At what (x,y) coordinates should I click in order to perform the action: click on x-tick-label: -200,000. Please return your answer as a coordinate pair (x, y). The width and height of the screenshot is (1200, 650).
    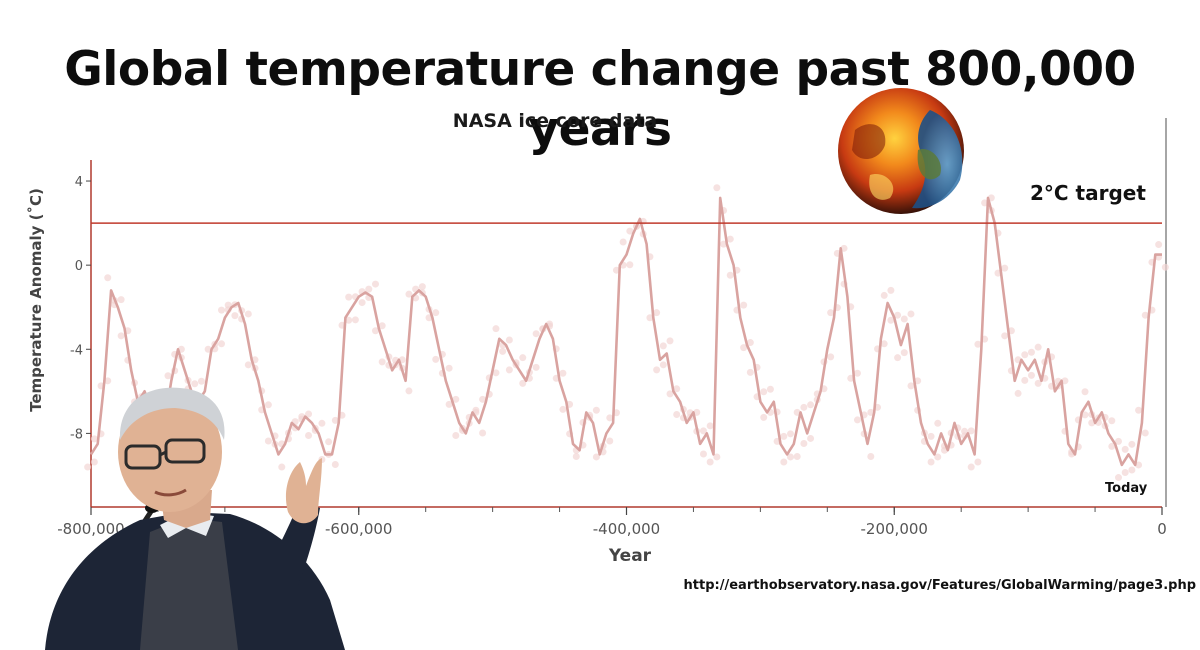
    Looking at the image, I should click on (894, 529).